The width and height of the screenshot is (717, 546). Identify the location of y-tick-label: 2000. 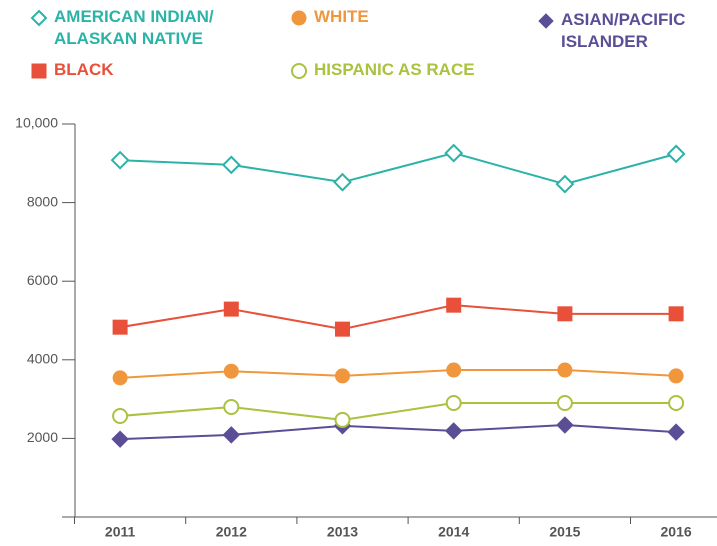
(42, 437).